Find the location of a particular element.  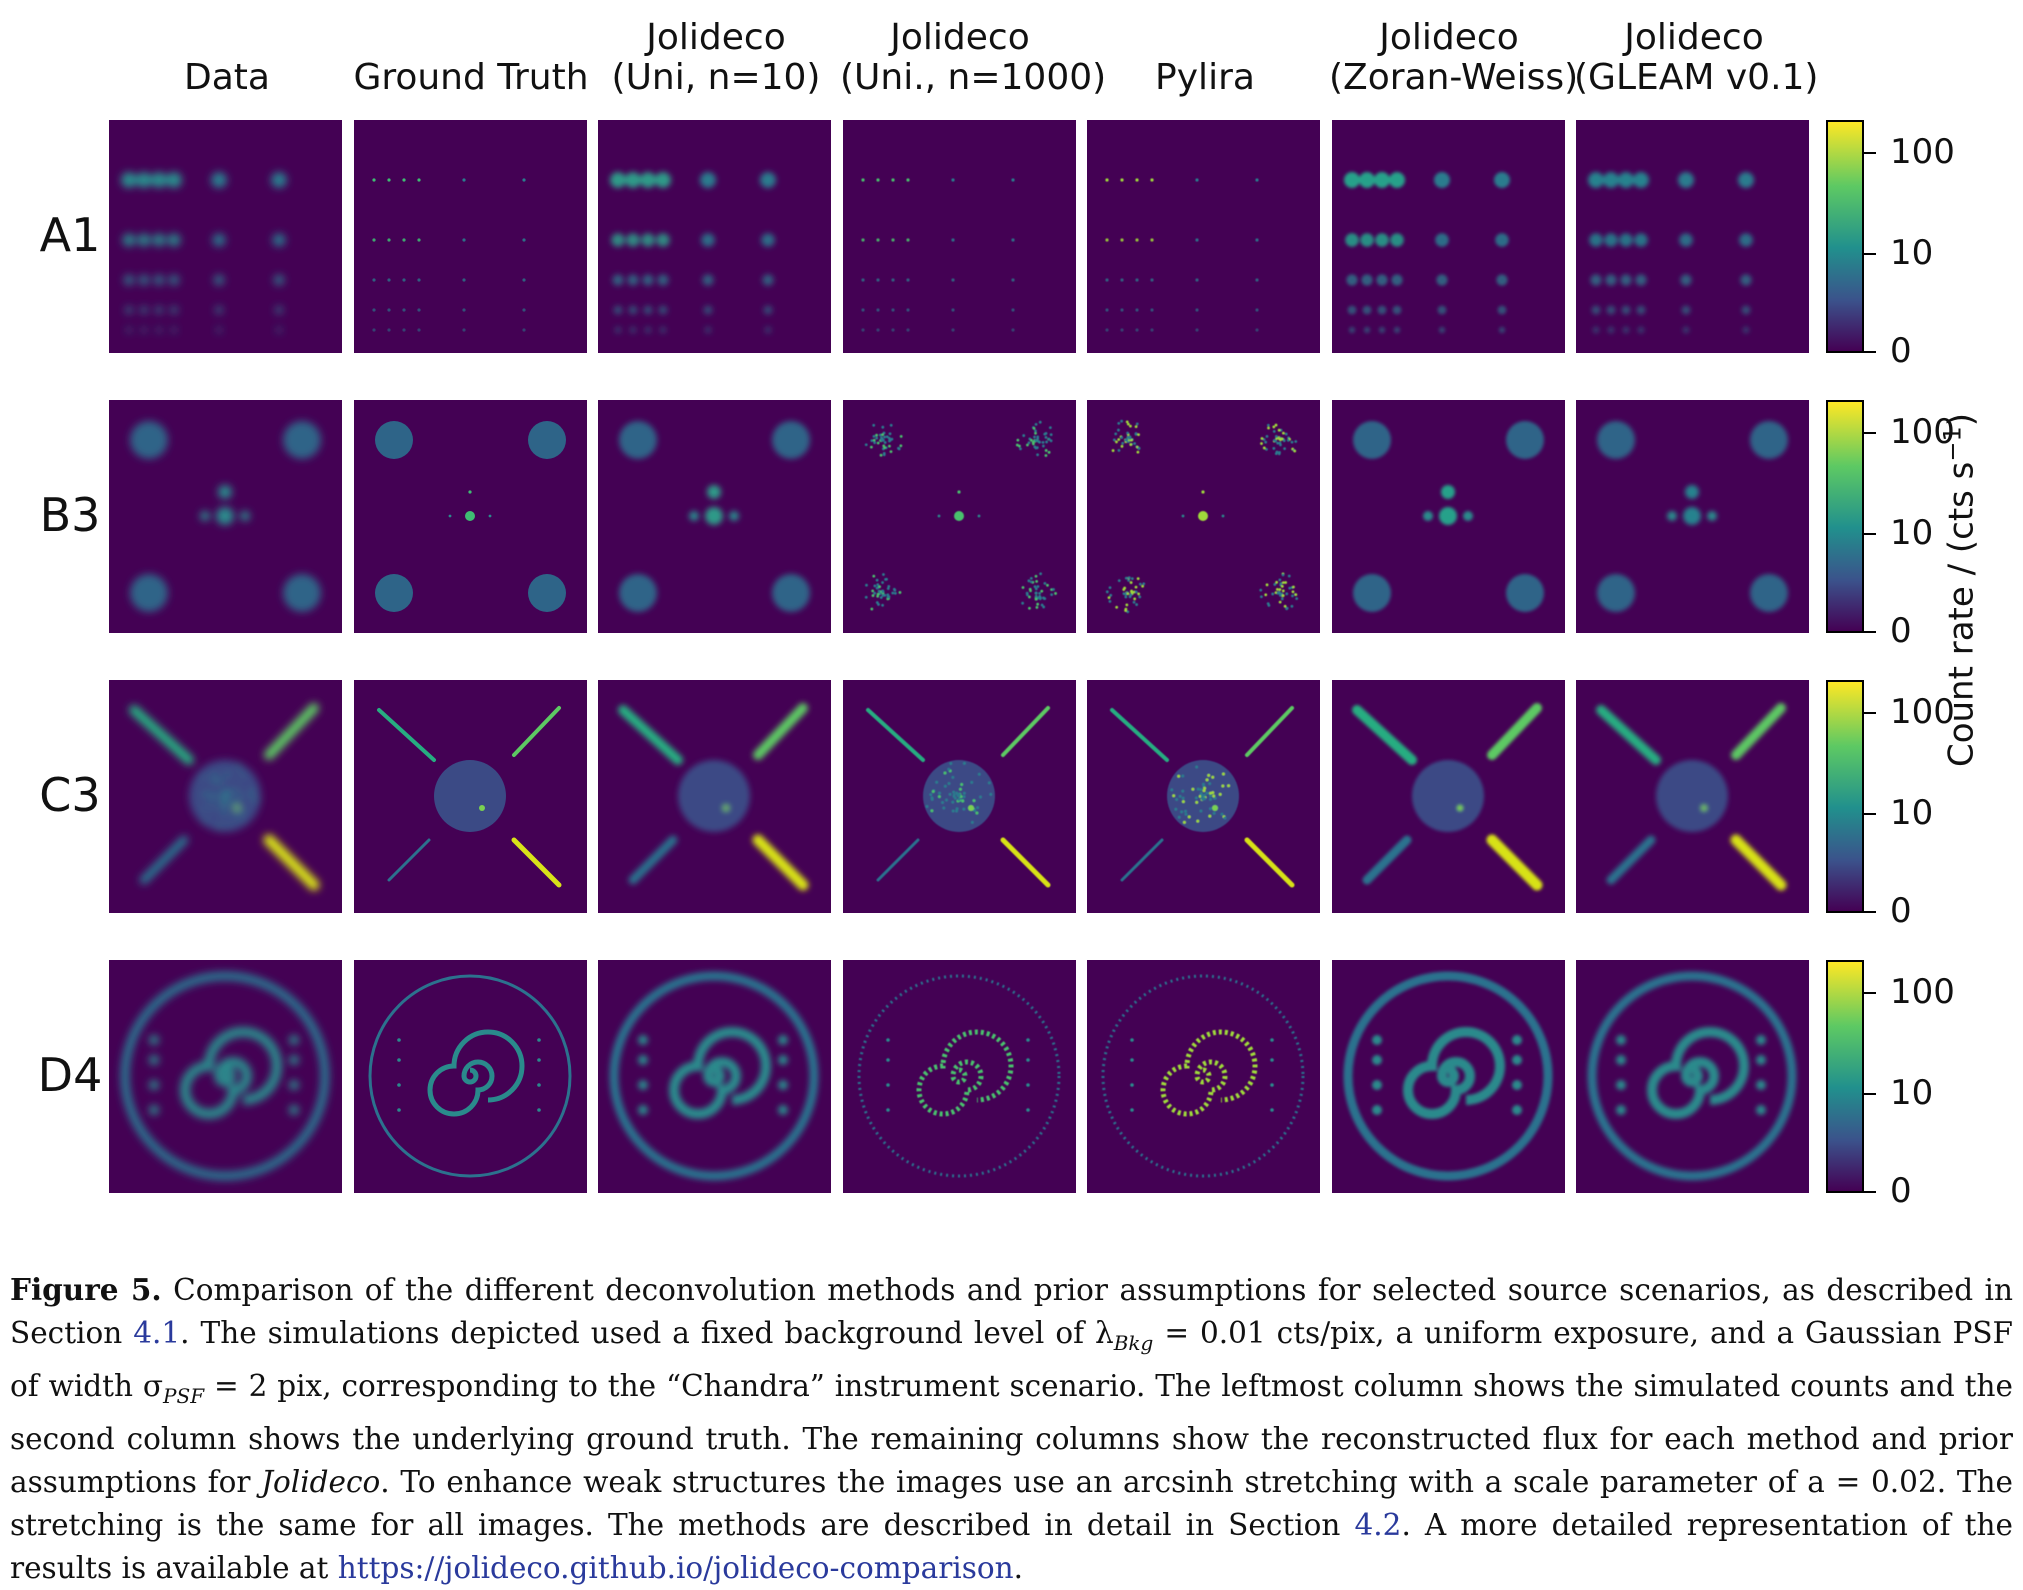

panel-b3-pylira is located at coordinates (1203, 516).